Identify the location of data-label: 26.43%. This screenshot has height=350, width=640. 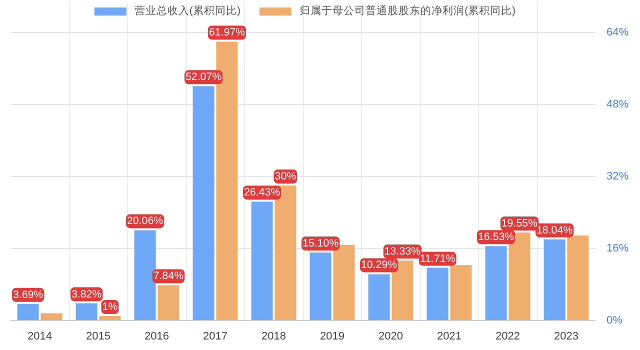
(262, 192).